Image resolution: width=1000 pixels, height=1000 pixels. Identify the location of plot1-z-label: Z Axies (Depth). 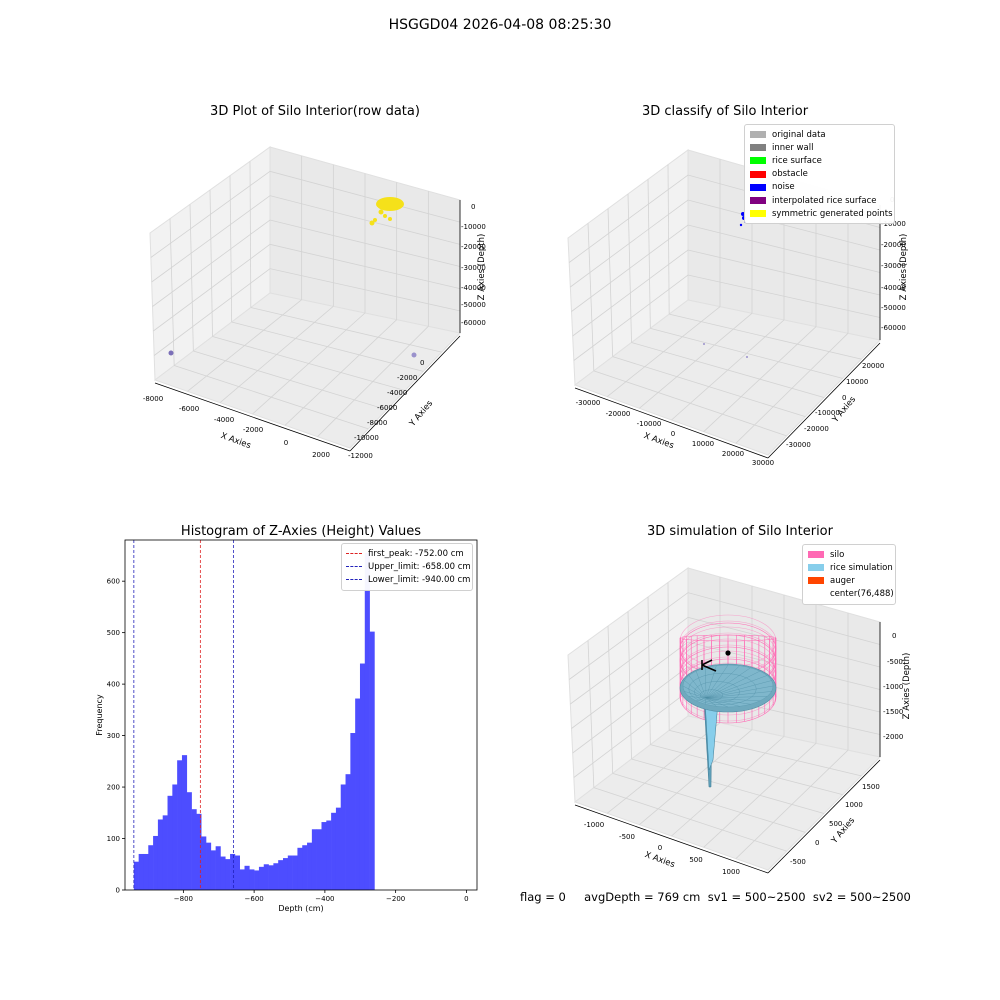
(482, 267).